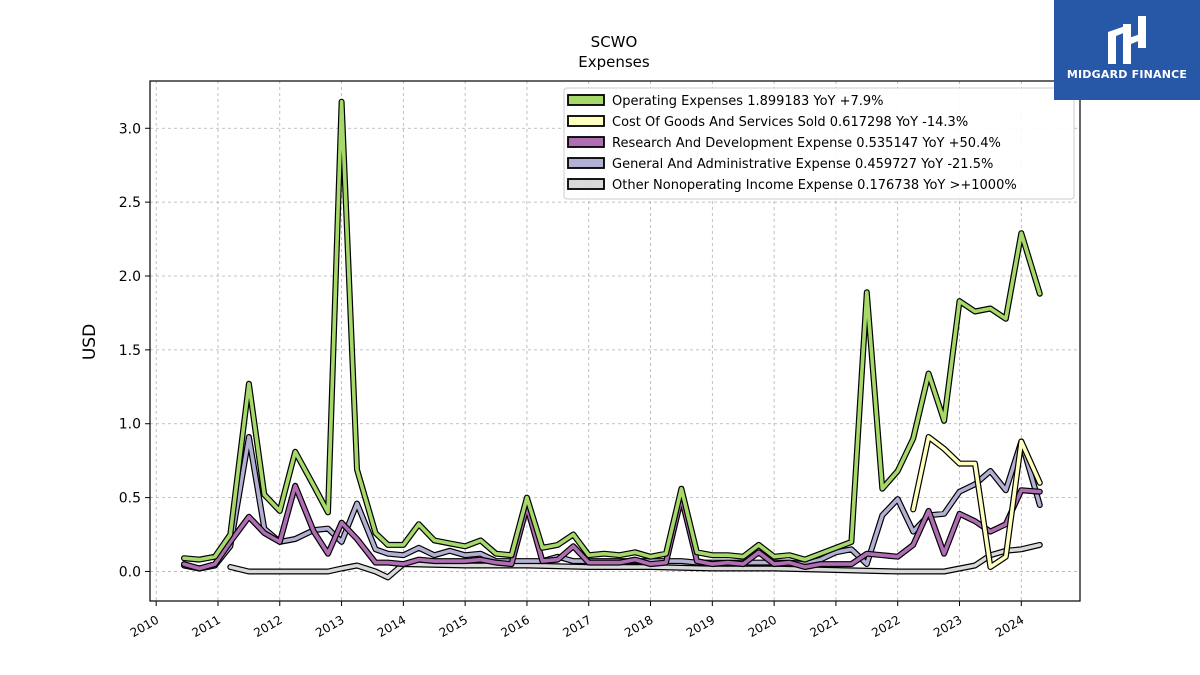  What do you see at coordinates (947, 626) in the screenshot?
I see `x-tick-label: 2023` at bounding box center [947, 626].